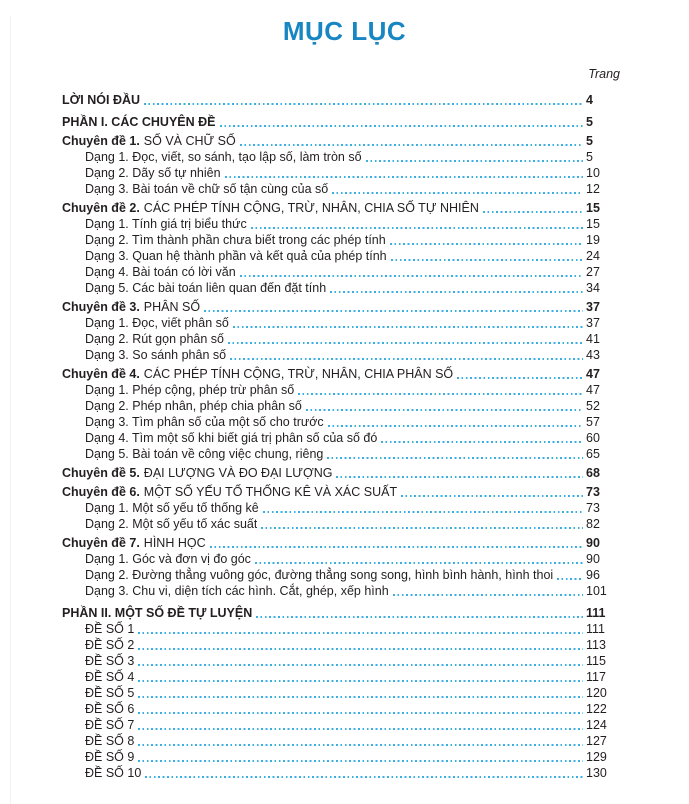  I want to click on toc-row-chapter-7: Chuyên đề 7. HÌNH HỌC 90, so click(341, 543).